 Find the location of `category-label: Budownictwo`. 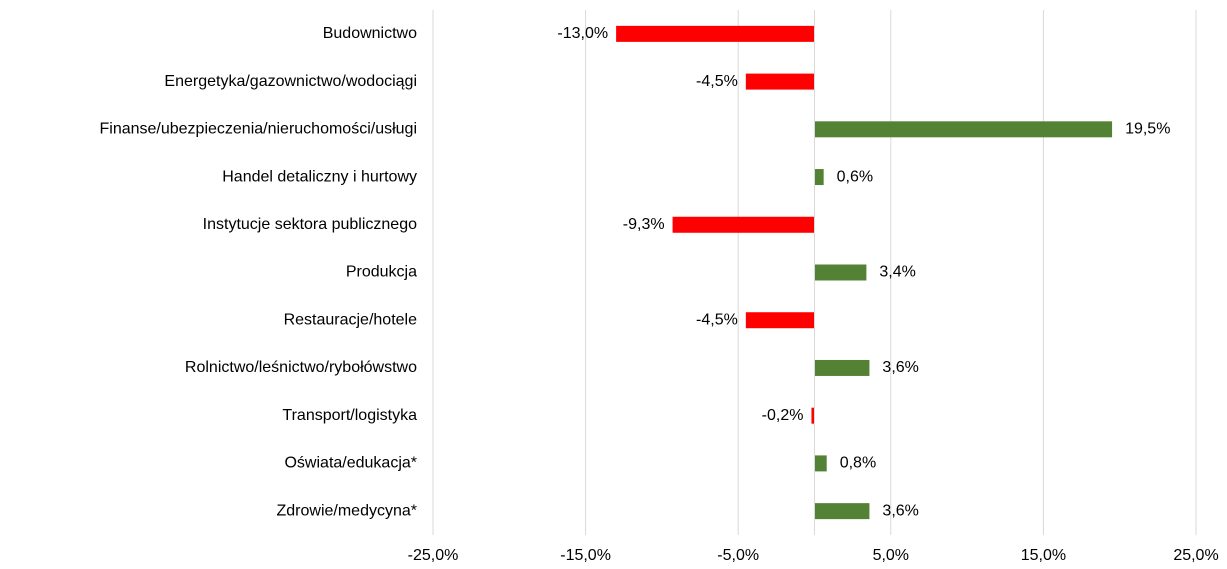

category-label: Budownictwo is located at coordinates (370, 33).